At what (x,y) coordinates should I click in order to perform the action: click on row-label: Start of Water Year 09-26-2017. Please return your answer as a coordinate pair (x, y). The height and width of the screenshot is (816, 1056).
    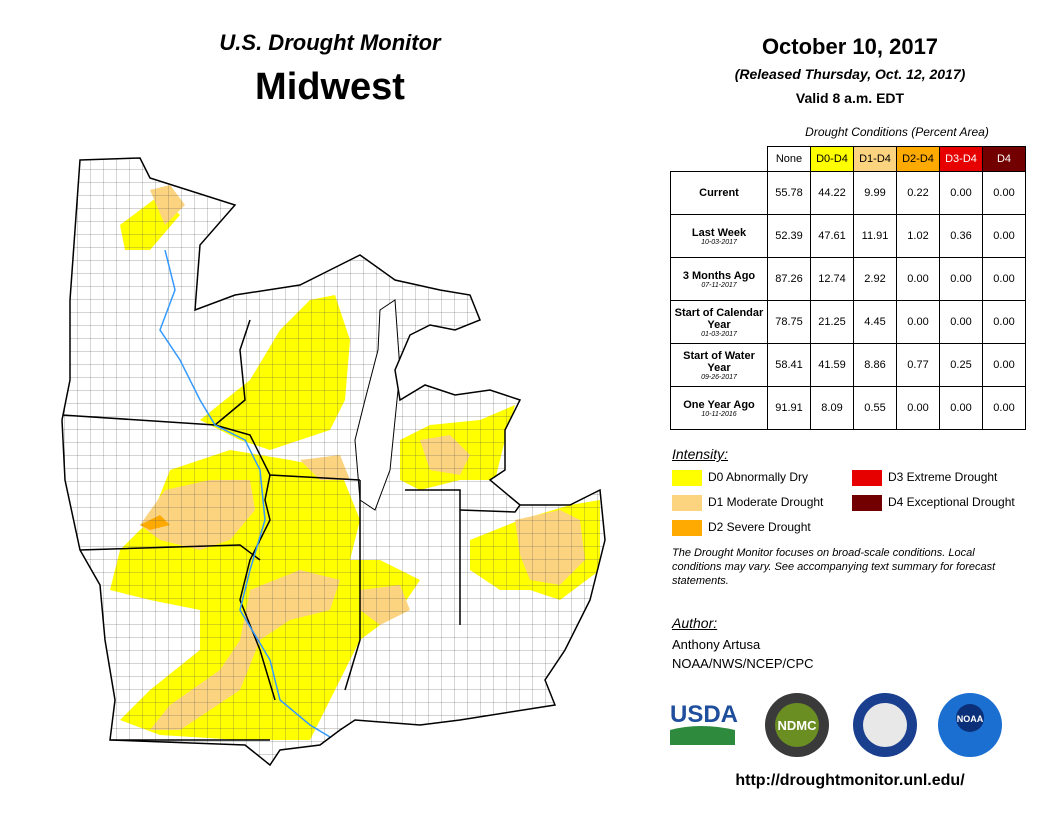
    Looking at the image, I should click on (719, 365).